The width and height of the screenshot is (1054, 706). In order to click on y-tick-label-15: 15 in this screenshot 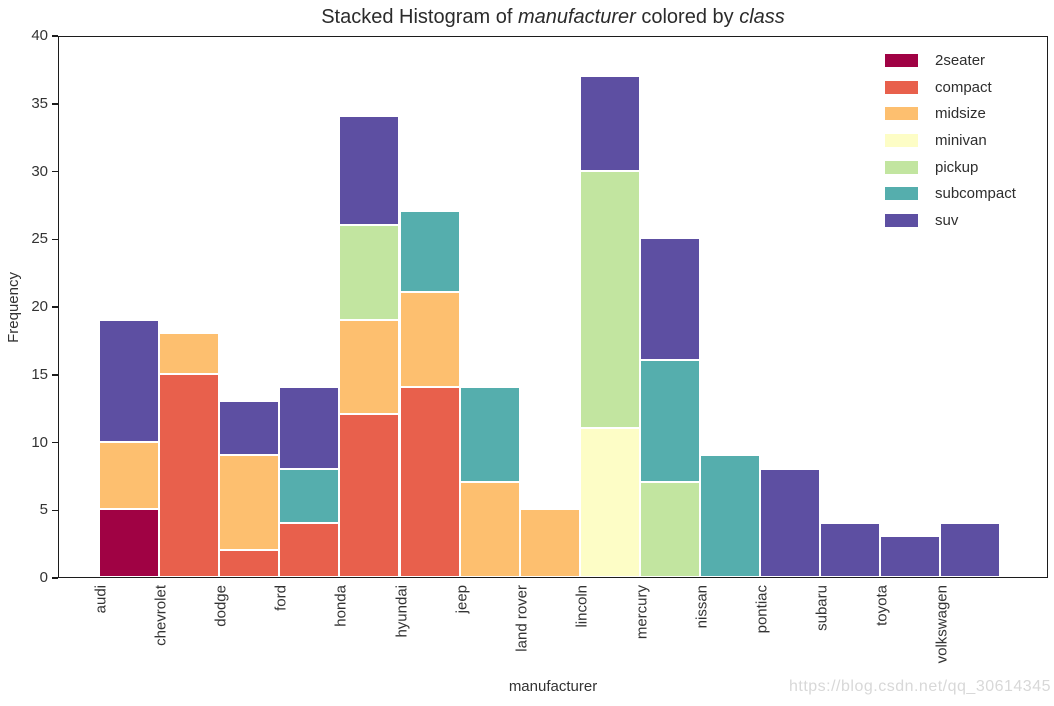, I will do `click(39, 374)`.